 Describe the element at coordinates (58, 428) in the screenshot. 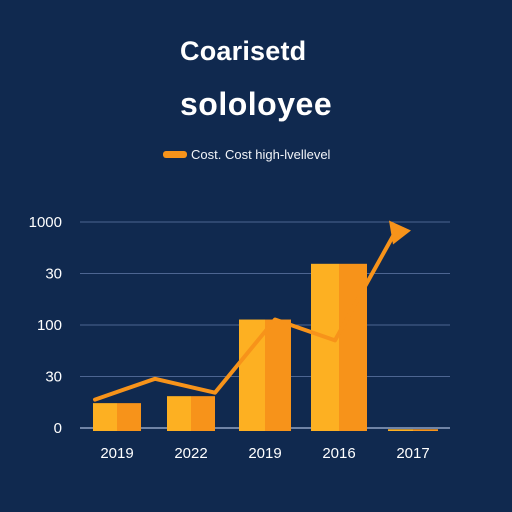

I see `y-tick-label: 0` at that location.